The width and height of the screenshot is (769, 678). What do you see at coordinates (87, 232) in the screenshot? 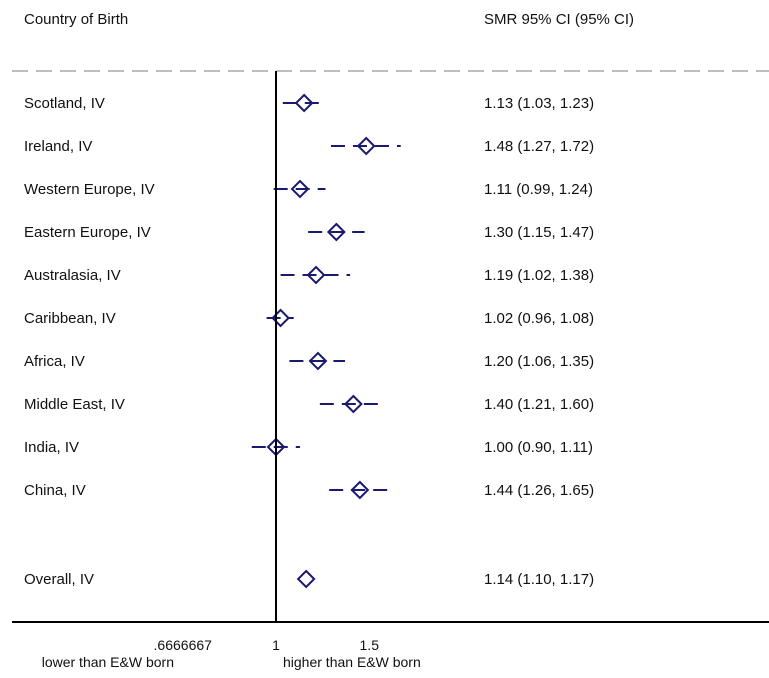
I see `row-label: Eastern Europe, IV` at bounding box center [87, 232].